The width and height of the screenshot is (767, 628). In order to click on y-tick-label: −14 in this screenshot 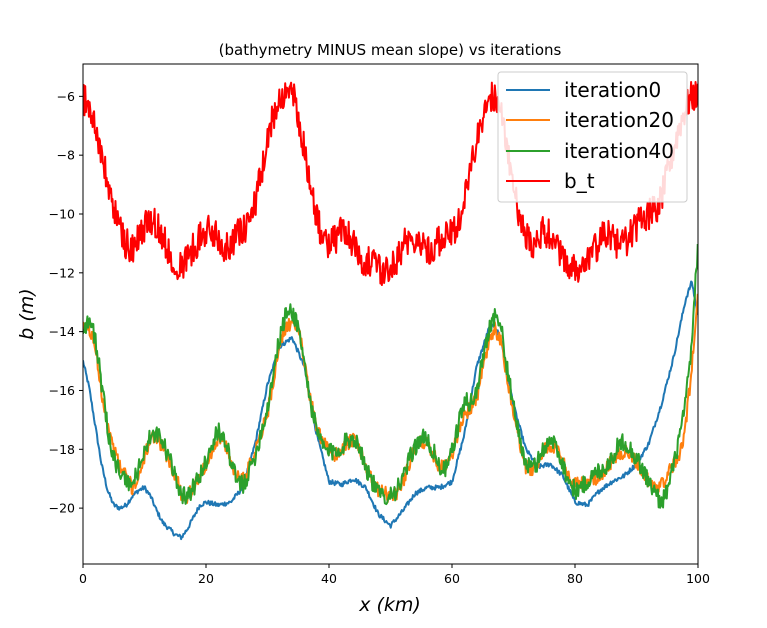, I will do `click(62, 331)`.